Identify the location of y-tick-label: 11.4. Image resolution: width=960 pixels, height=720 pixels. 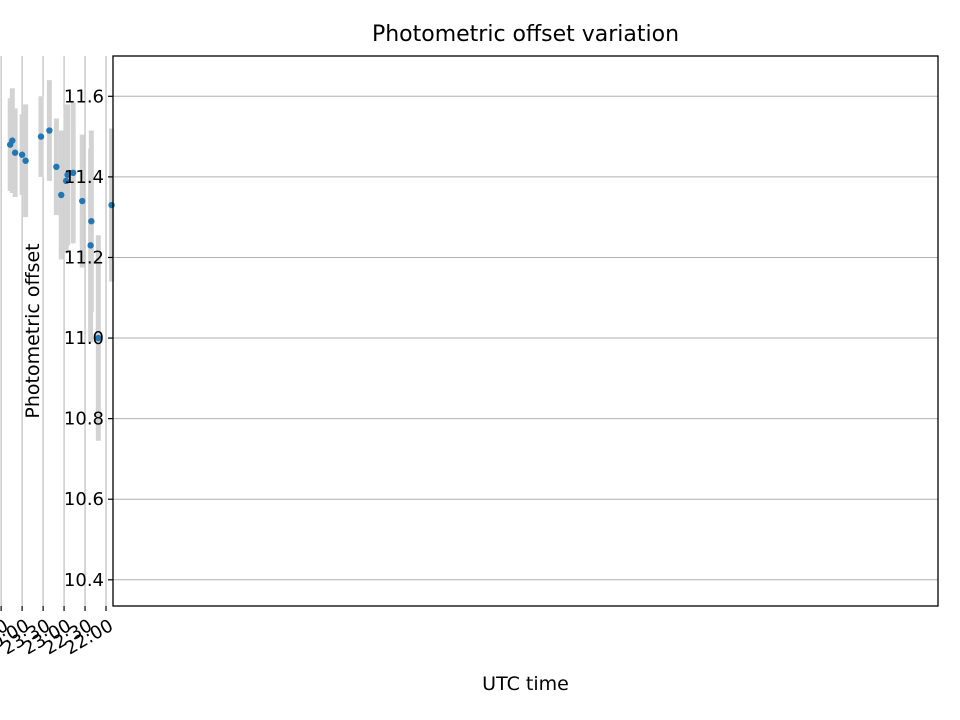
(84, 177).